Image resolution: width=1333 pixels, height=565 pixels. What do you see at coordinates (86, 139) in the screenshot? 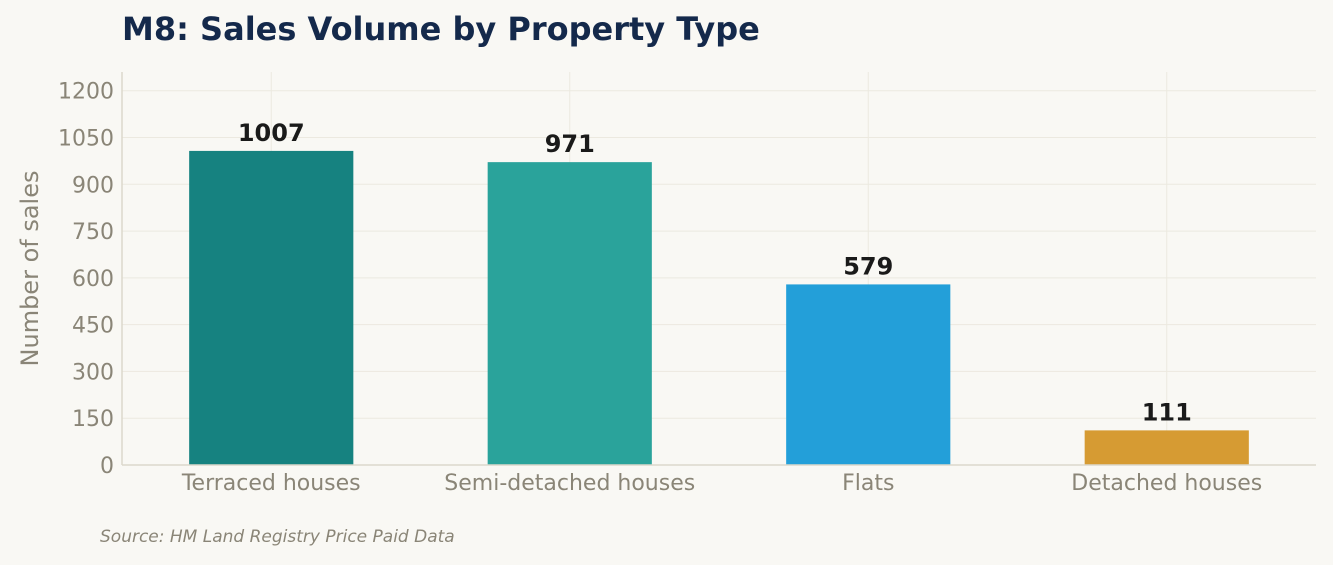
I see `y-tick-label: 1050` at bounding box center [86, 139].